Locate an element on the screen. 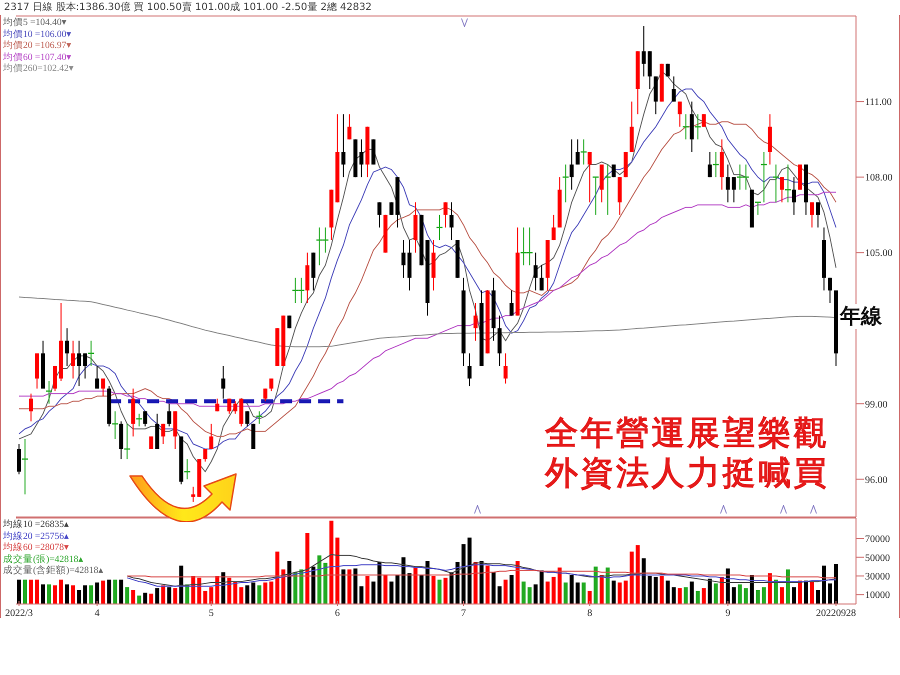 The height and width of the screenshot is (675, 900). annotation: 全年營運展望樂觀 is located at coordinates (687, 433).